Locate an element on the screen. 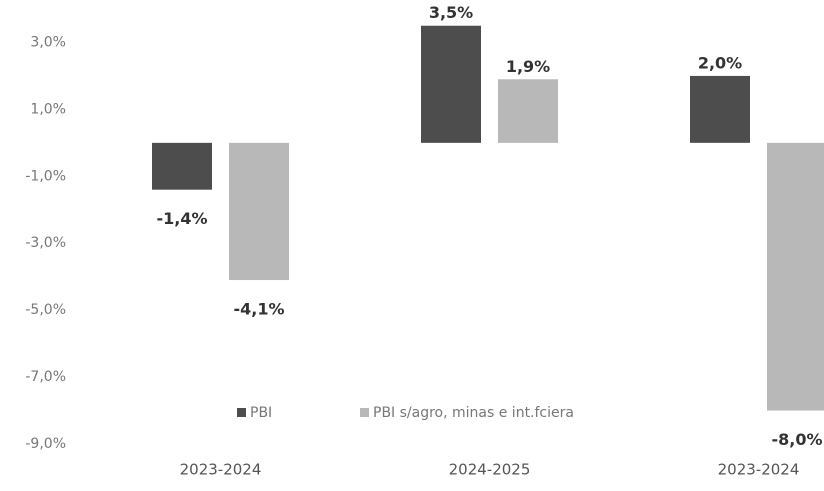 The width and height of the screenshot is (824, 491). x-tick-label: 2024-2025 is located at coordinates (490, 470).